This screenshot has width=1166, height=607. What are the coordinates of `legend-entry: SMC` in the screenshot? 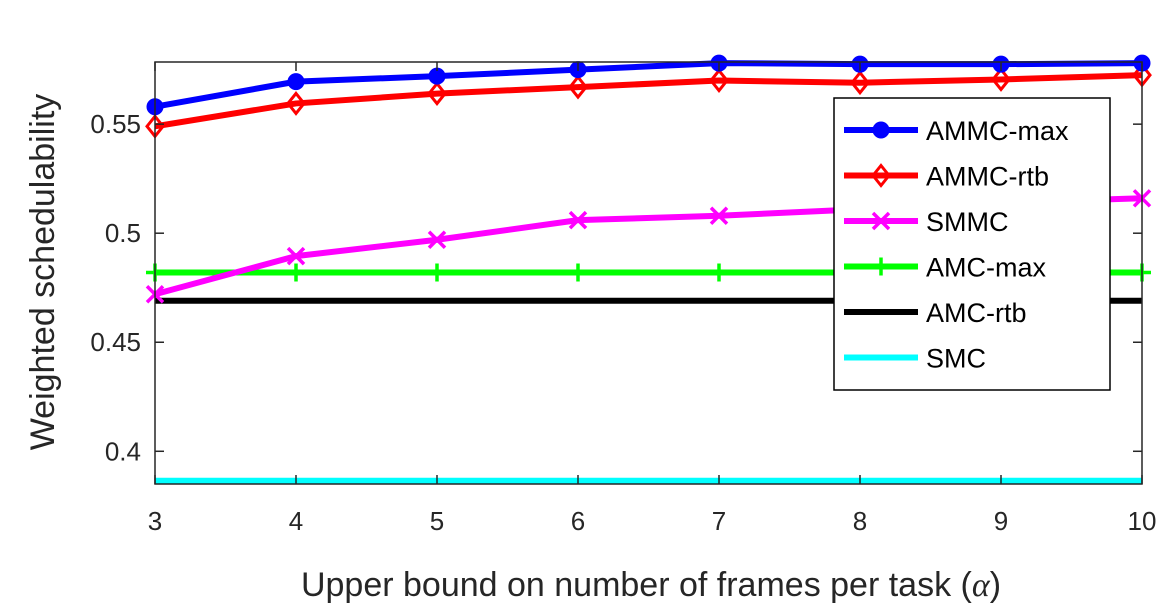 It's located at (915, 359).